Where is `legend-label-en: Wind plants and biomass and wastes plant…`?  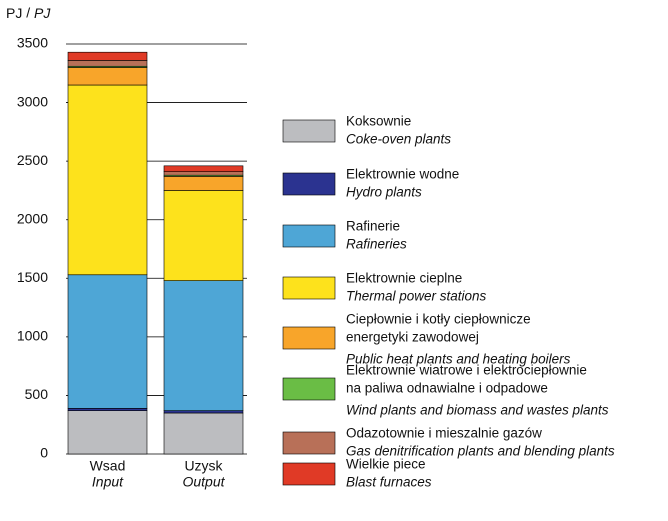 legend-label-en: Wind plants and biomass and wastes plant… is located at coordinates (477, 410).